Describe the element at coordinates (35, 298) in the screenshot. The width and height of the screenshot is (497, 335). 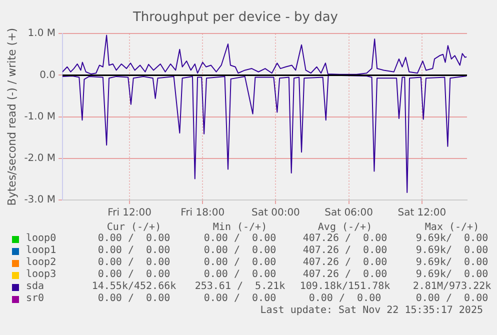
I see `legend-label: sr0` at that location.